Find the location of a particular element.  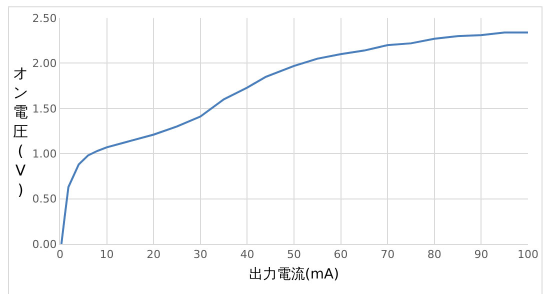

x-tick-label: 100 is located at coordinates (528, 255).